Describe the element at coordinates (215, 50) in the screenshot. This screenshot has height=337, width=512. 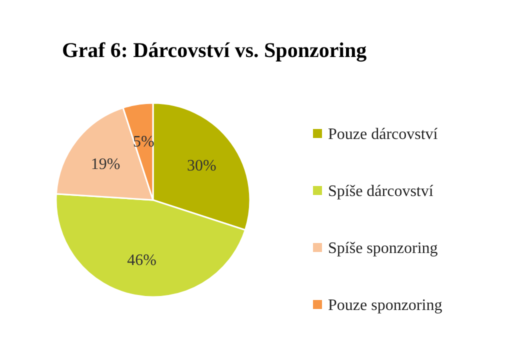
I see `chart-title: Graf 6: Dárcovství vs. Sponzoring` at that location.